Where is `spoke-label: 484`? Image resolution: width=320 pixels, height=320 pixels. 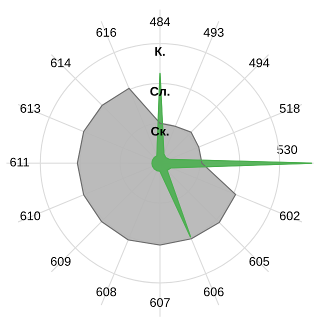 spoke-label: 484 is located at coordinates (160, 21).